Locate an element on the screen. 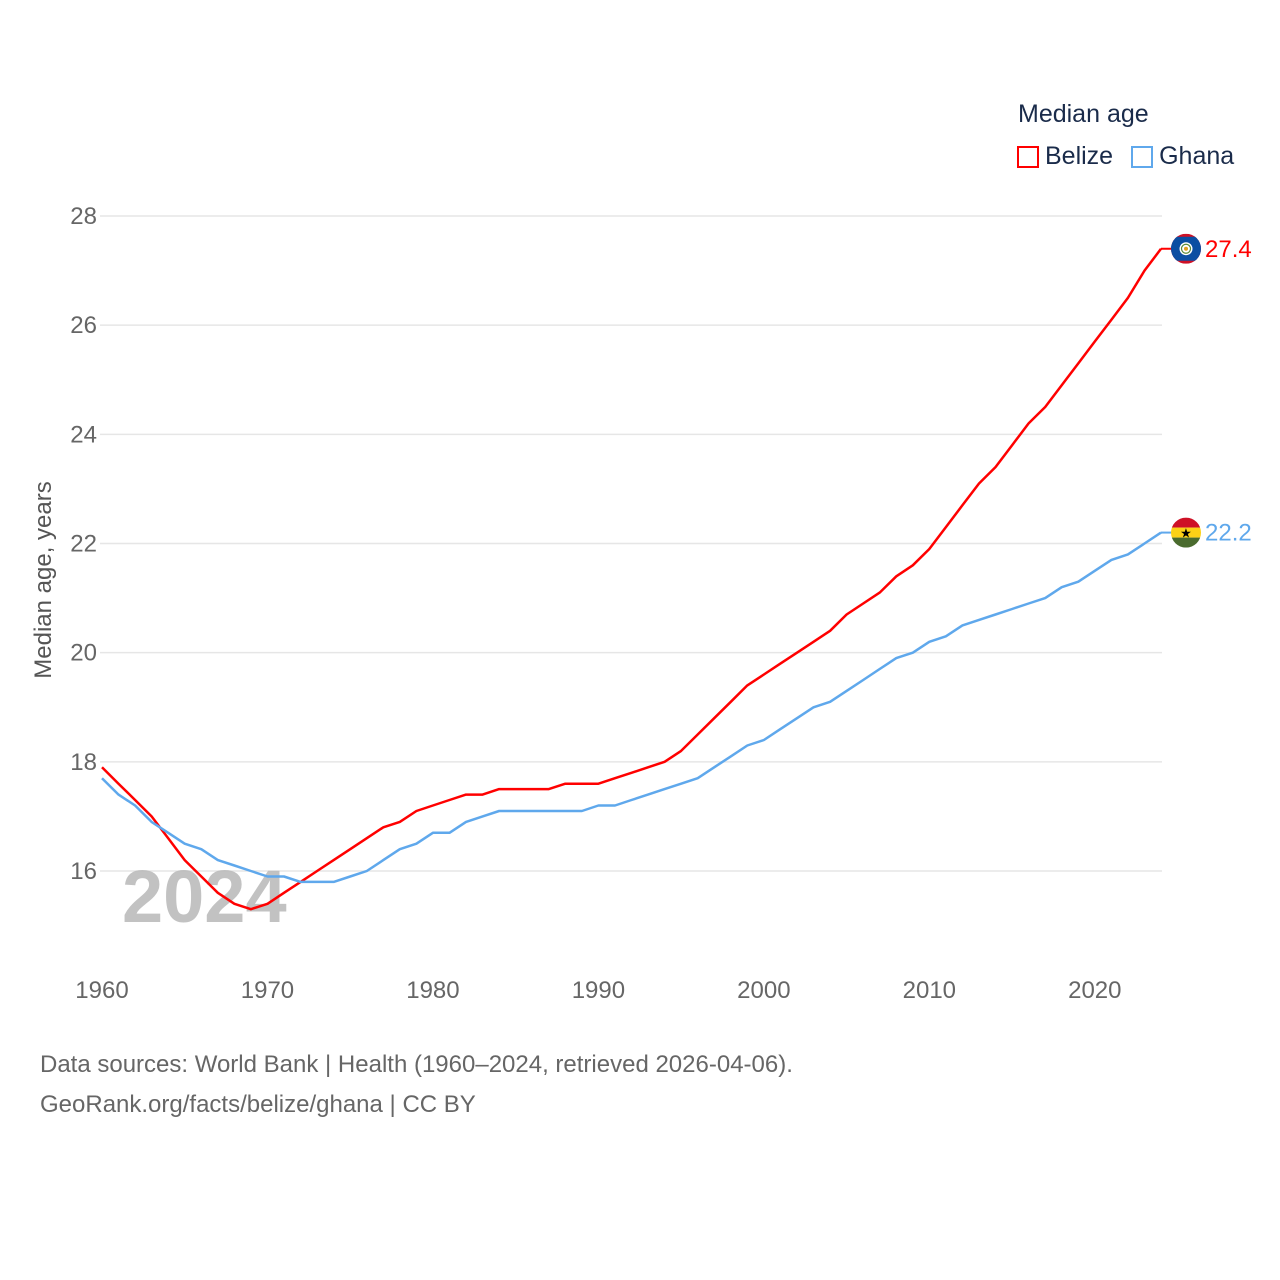 This screenshot has height=1280, width=1280. flag-wreath is located at coordinates (1186, 248).